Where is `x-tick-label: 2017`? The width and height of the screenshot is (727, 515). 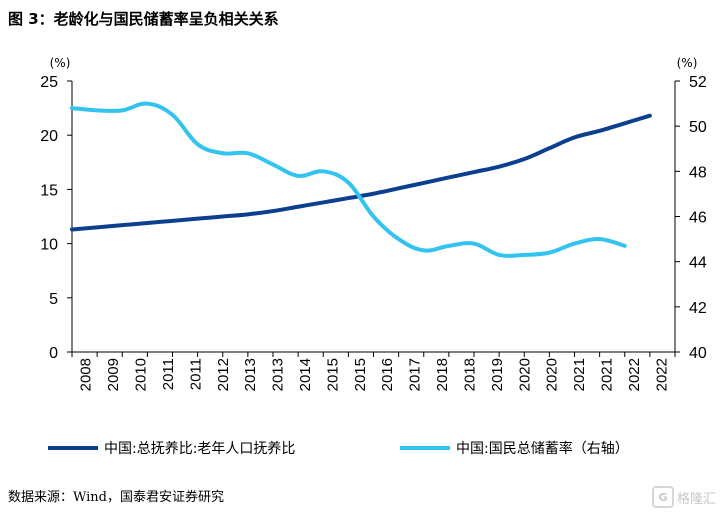 x-tick-label: 2017 is located at coordinates (415, 374).